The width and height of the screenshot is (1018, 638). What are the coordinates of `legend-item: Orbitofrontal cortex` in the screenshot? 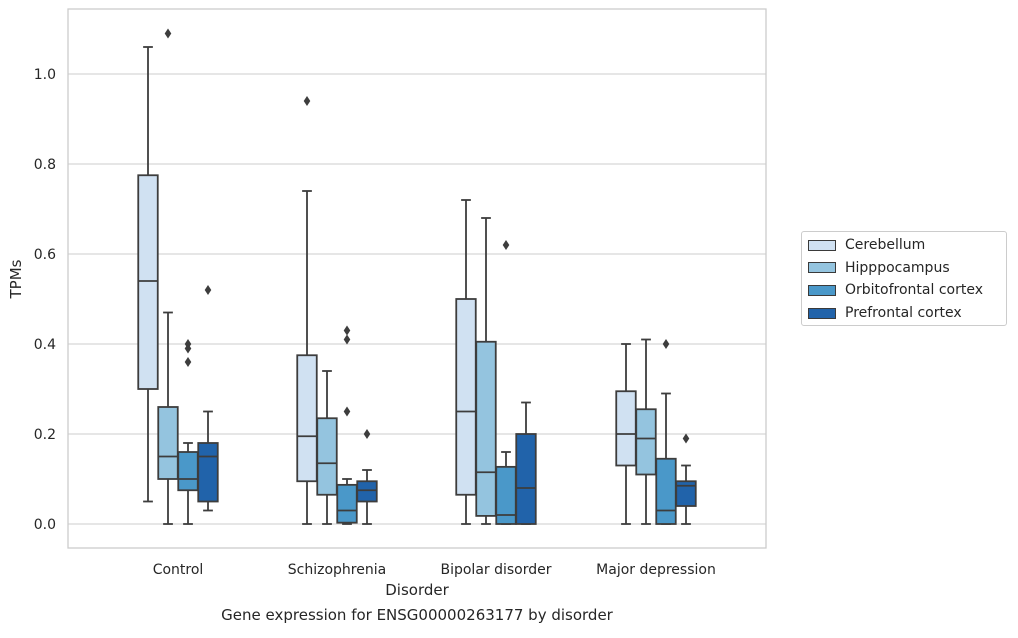 It's located at (895, 290).